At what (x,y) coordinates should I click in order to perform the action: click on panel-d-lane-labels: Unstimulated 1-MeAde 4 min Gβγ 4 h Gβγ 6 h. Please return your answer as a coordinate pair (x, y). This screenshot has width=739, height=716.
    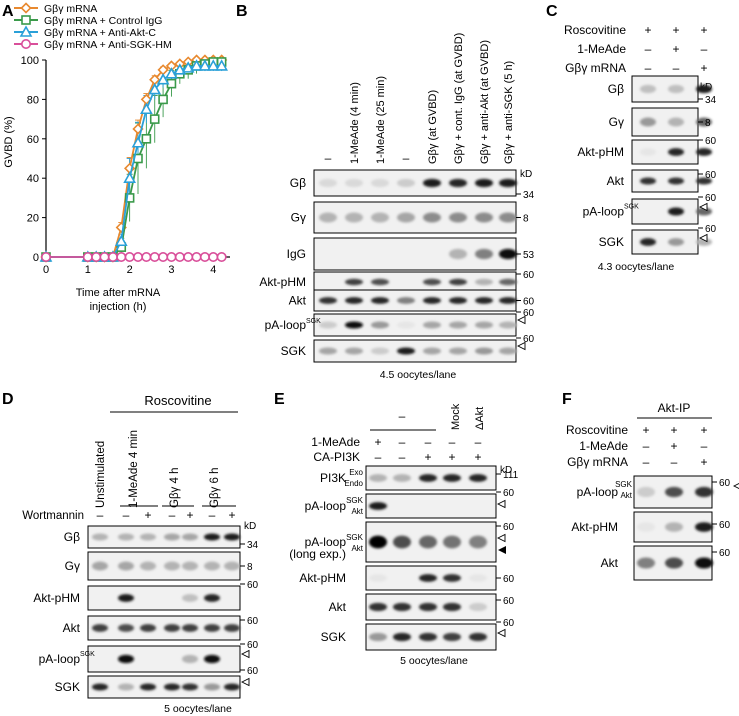
    Looking at the image, I should click on (165, 469).